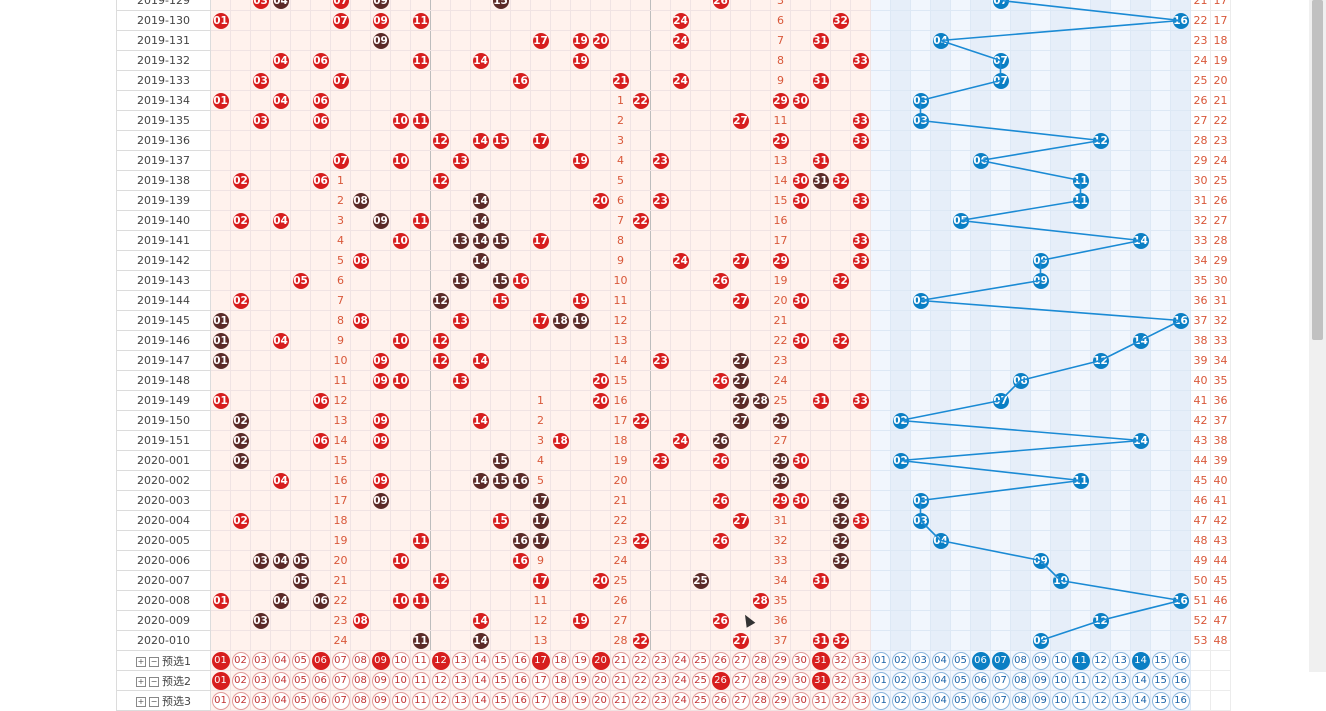  I want to click on pick-blue-16: 16, so click(1180, 700).